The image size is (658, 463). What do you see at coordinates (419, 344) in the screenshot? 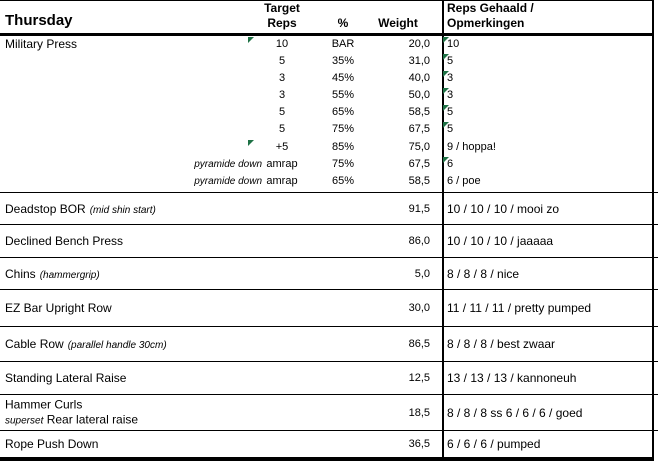
I see `weight-cell: 86,5` at bounding box center [419, 344].